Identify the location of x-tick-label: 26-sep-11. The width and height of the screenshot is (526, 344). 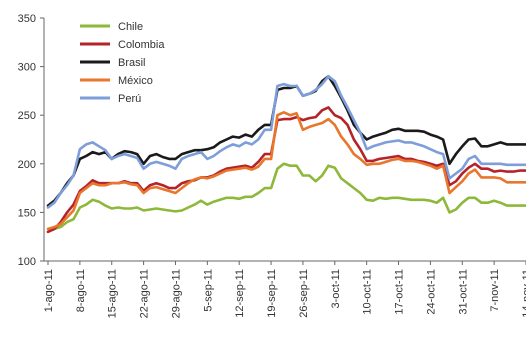
(304, 293).